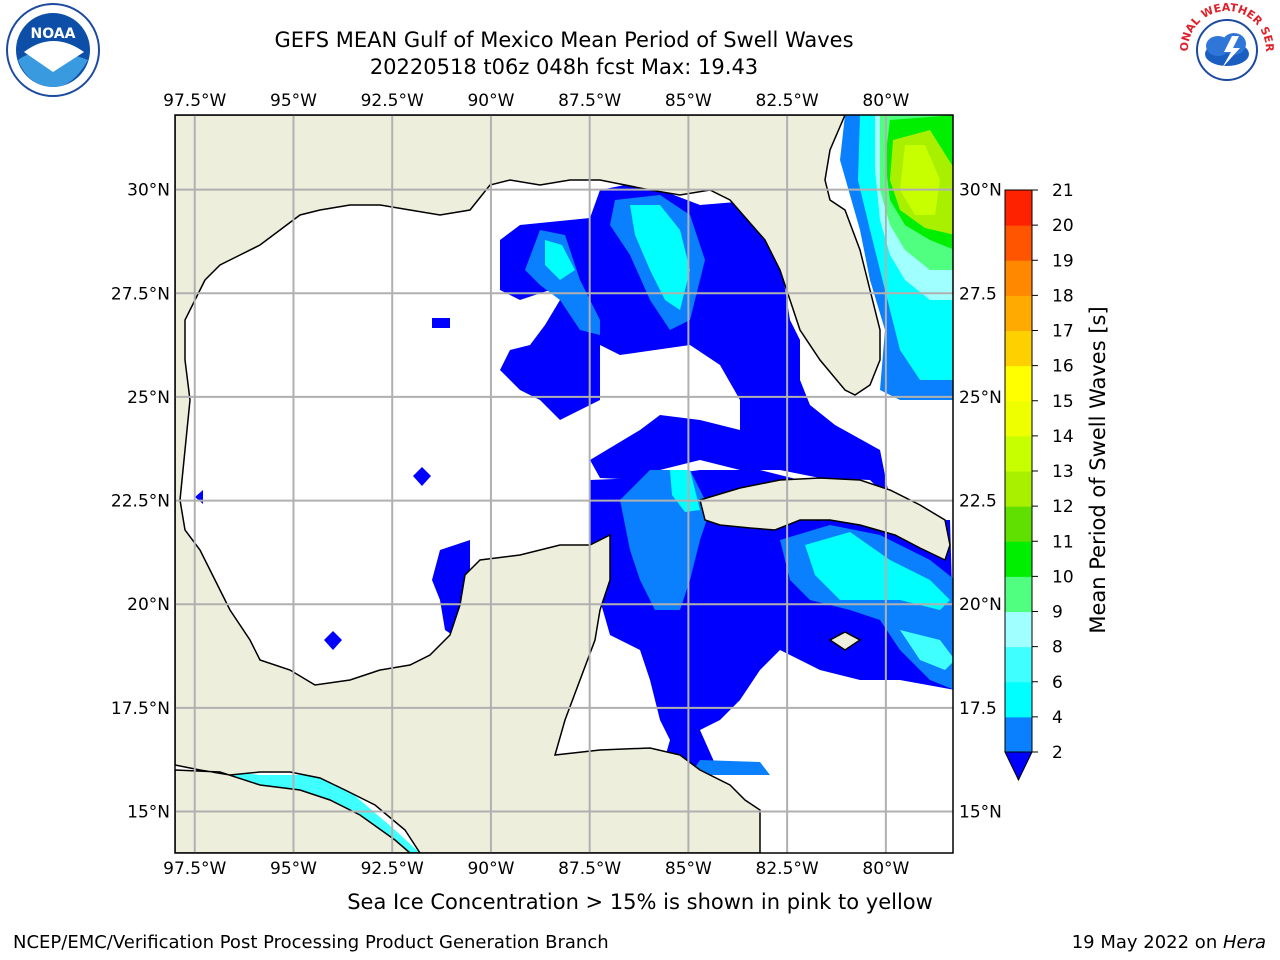 Image resolution: width=1280 pixels, height=960 pixels. What do you see at coordinates (1063, 296) in the screenshot?
I see `colorbar-tick-label: 18` at bounding box center [1063, 296].